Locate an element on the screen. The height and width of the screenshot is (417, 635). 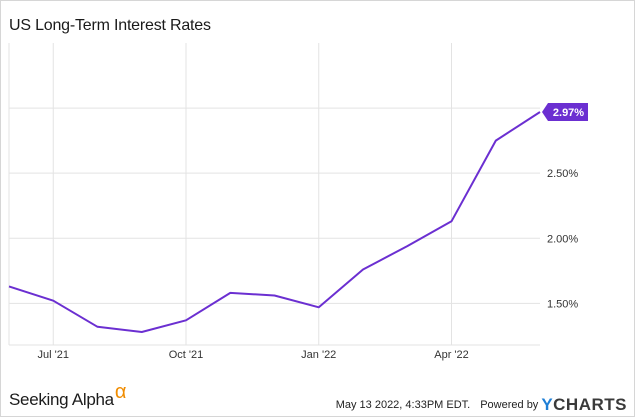
x-tick-label: Jul '21 is located at coordinates (53, 355).